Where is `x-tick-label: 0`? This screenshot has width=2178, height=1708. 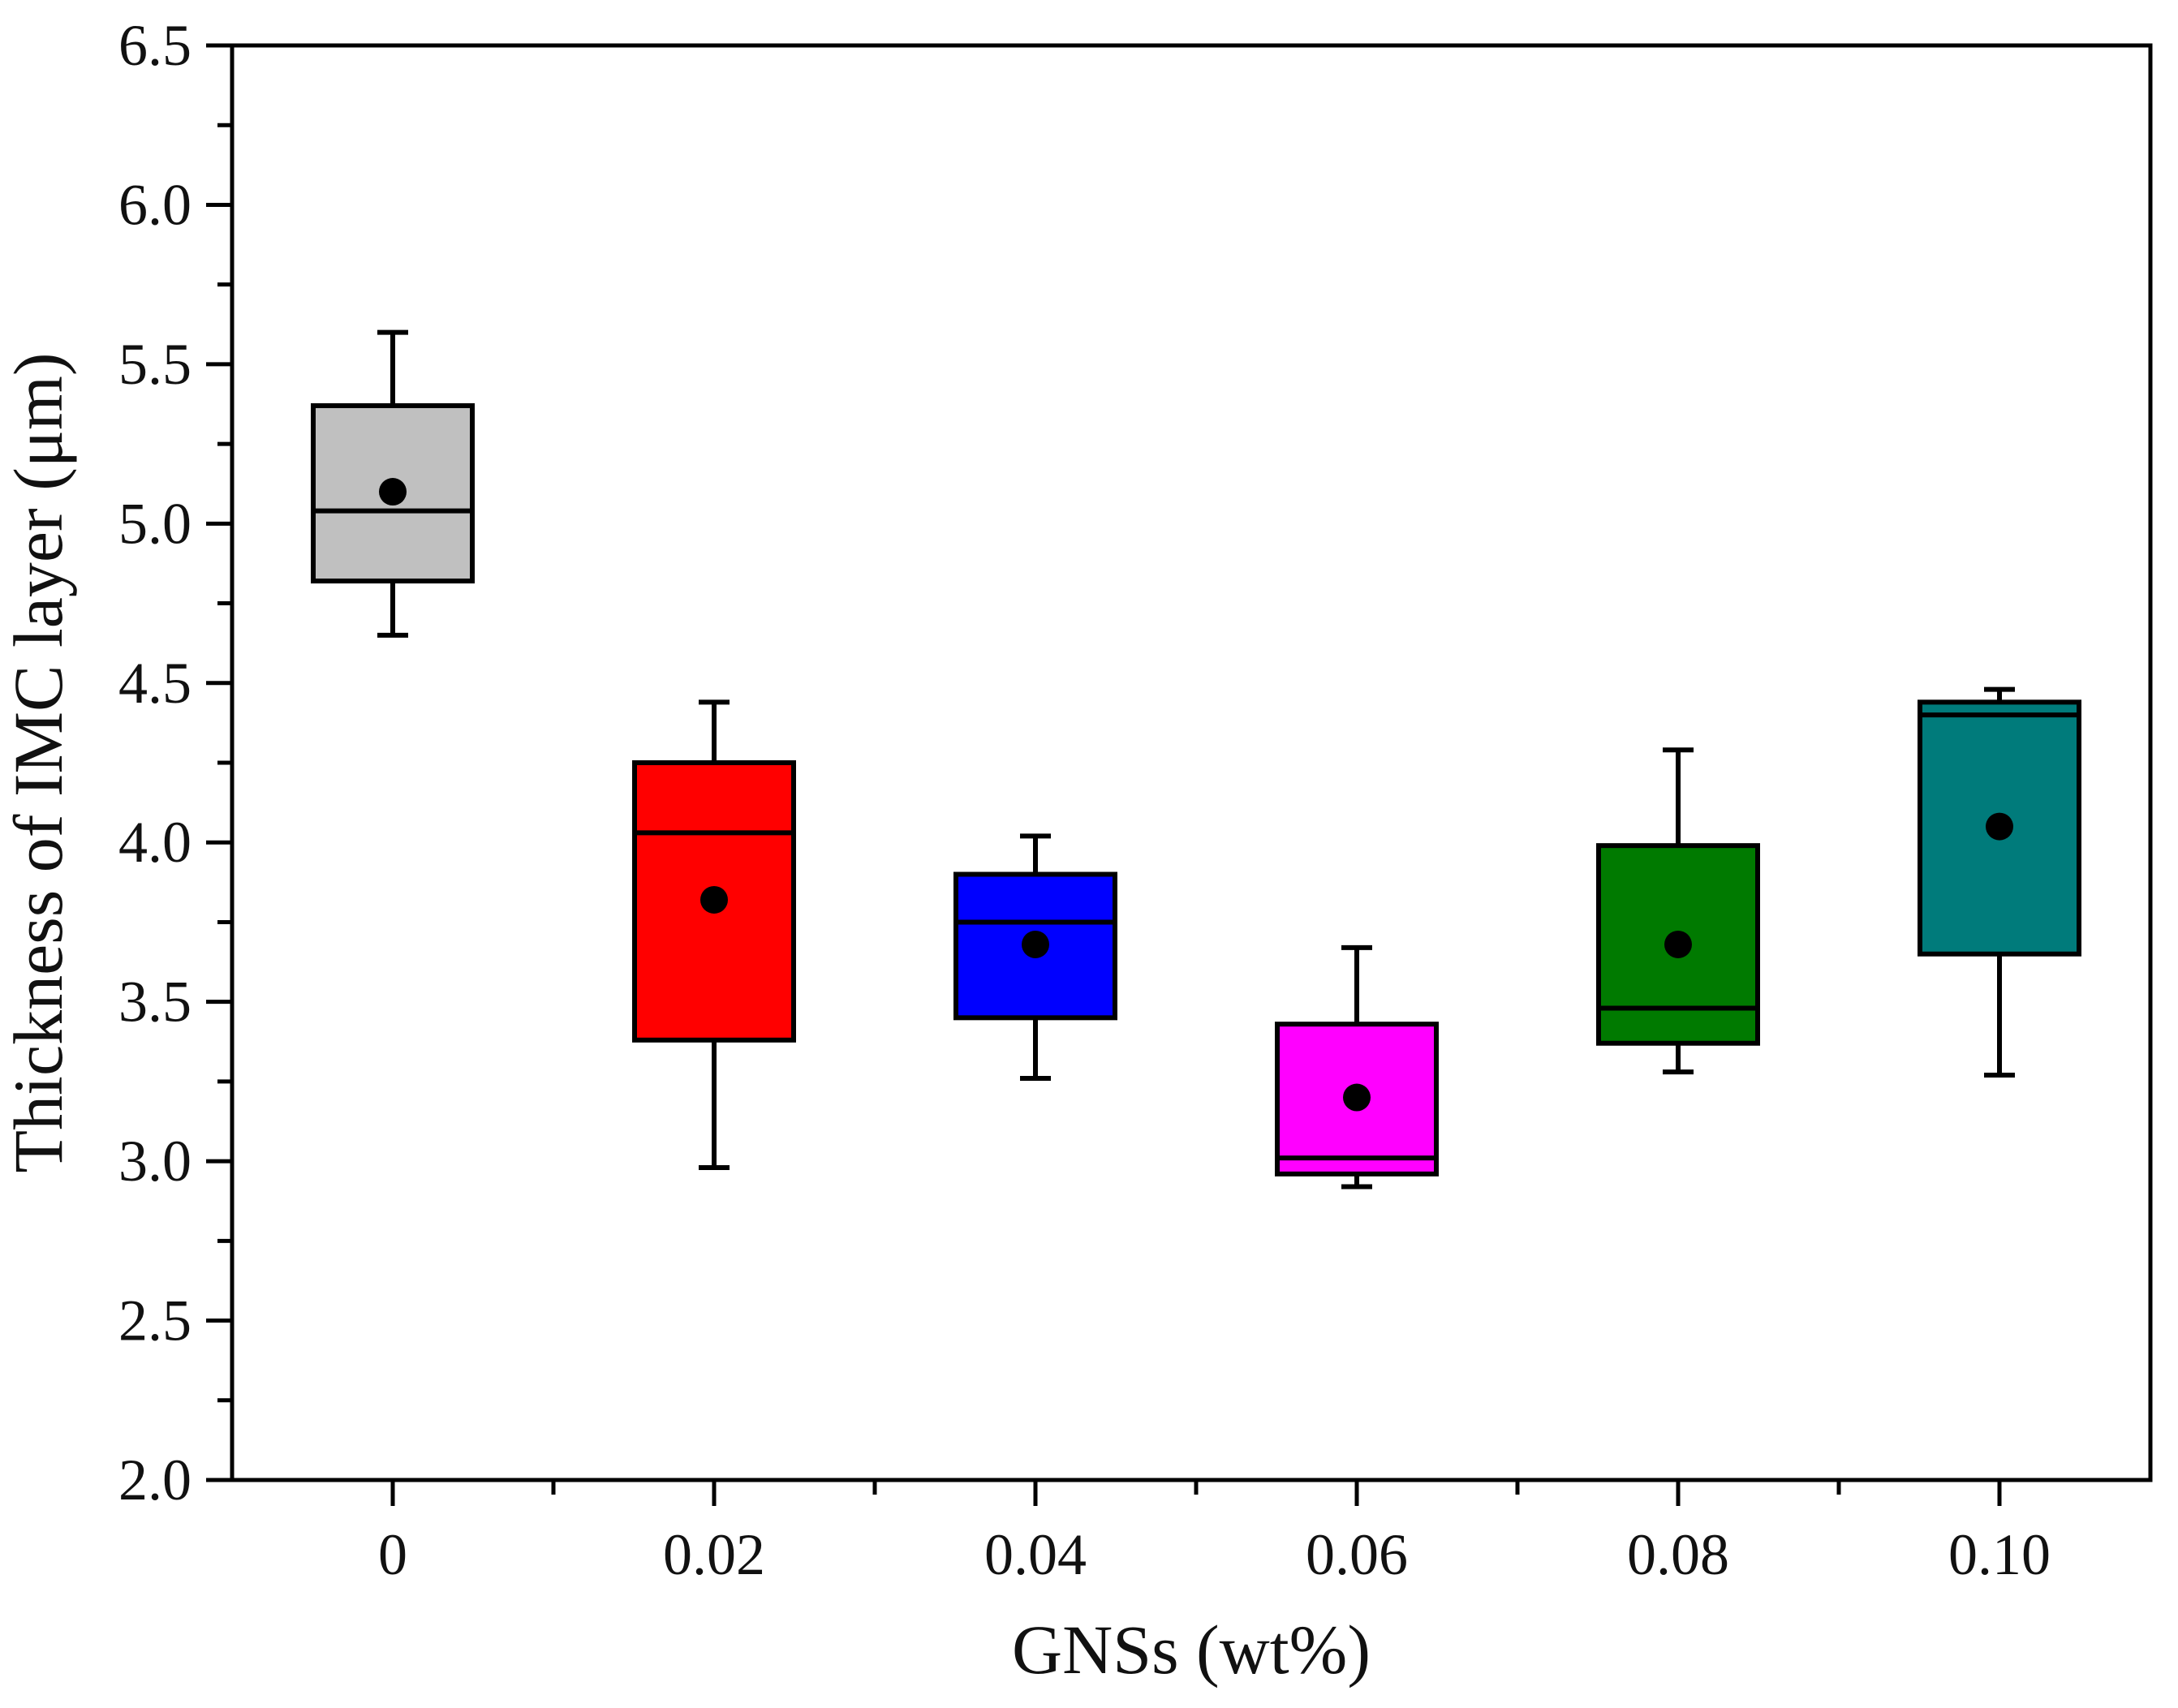 x-tick-label: 0 is located at coordinates (392, 1555).